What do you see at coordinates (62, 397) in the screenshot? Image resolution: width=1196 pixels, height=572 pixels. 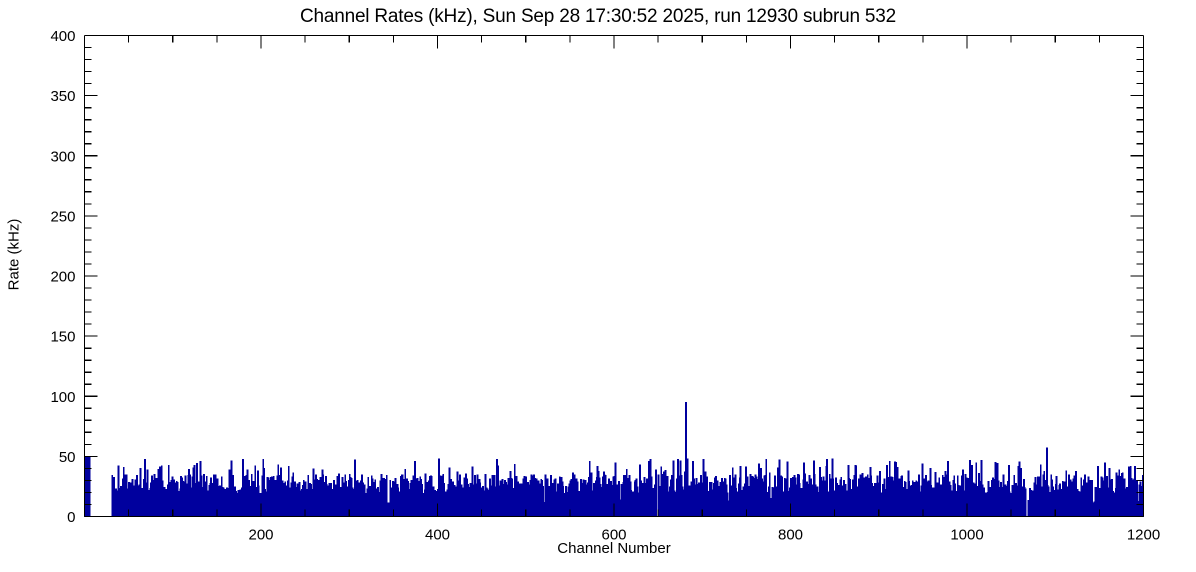 I see `y-tick-label: 100` at bounding box center [62, 397].